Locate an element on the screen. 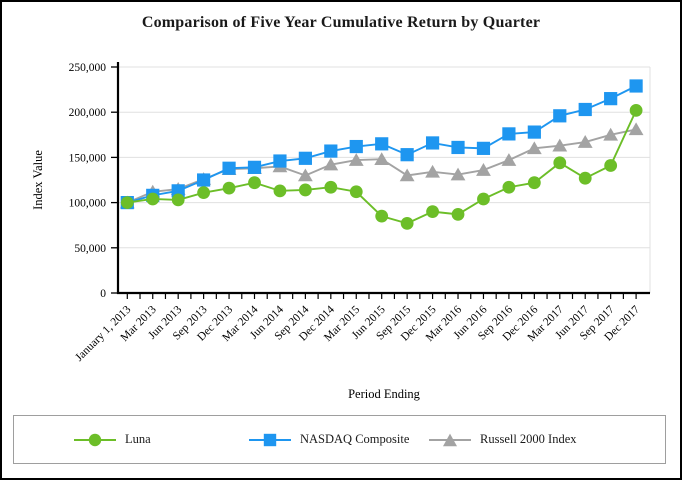 The image size is (682, 480). x-axis-title: Period Ending is located at coordinates (384, 394).